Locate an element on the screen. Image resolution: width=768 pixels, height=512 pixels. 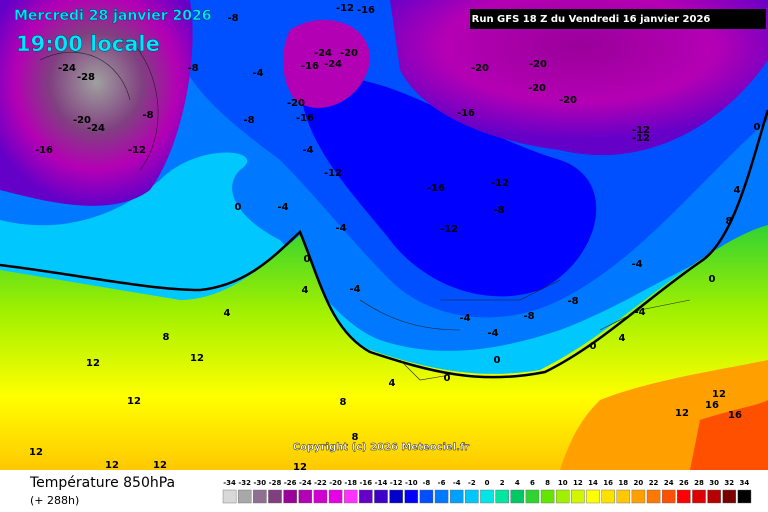
scale-label: 0 is located at coordinates (487, 483).